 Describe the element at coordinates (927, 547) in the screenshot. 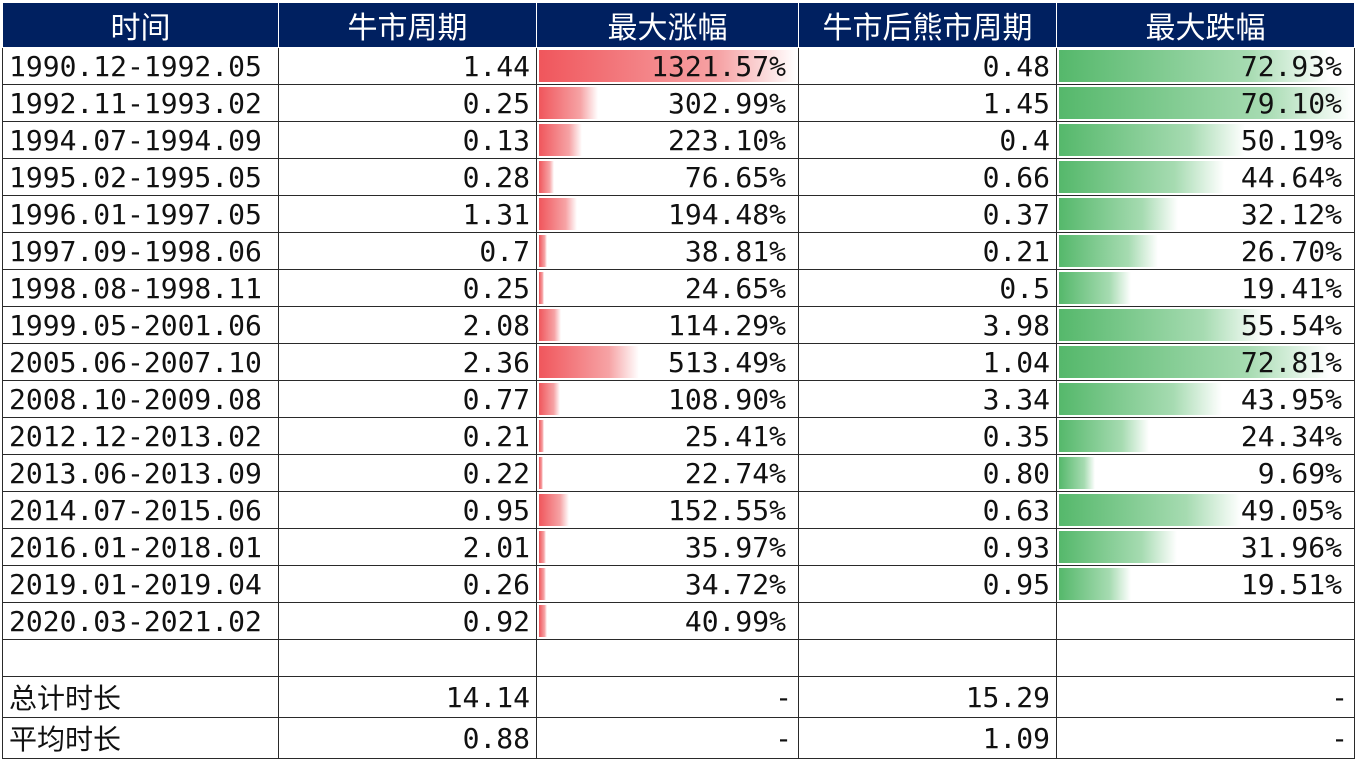

I see `bear-cycle-cell: 0.93` at that location.